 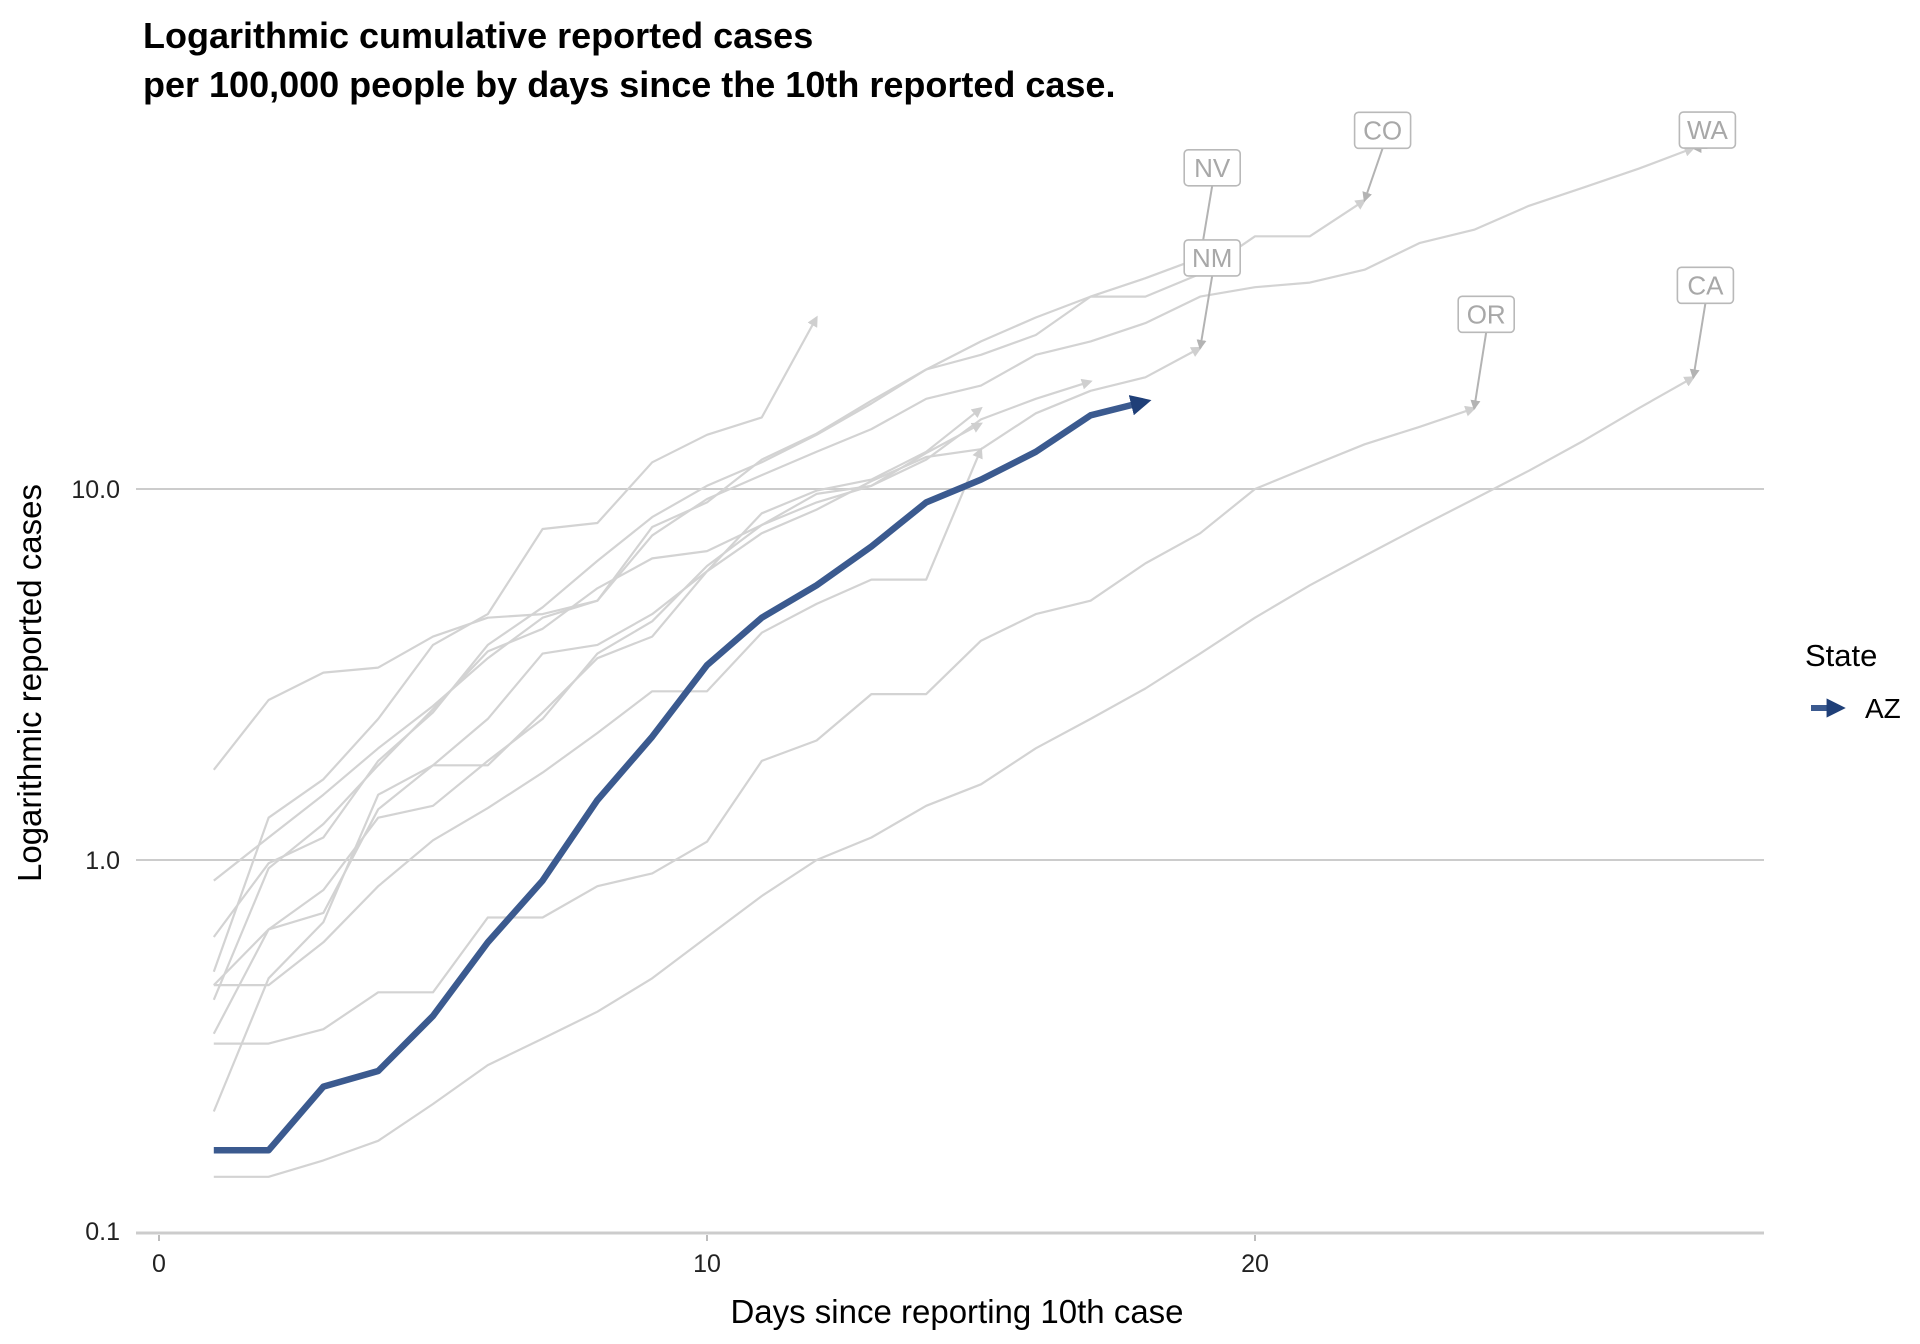 I want to click on y-tick-label-1.0: 1.0, so click(x=102, y=861).